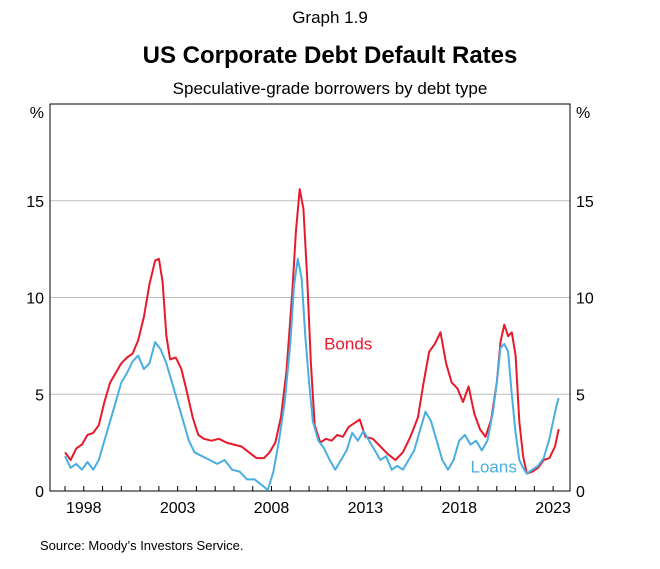 The width and height of the screenshot is (660, 569). I want to click on y-axis-unit-right: %, so click(583, 113).